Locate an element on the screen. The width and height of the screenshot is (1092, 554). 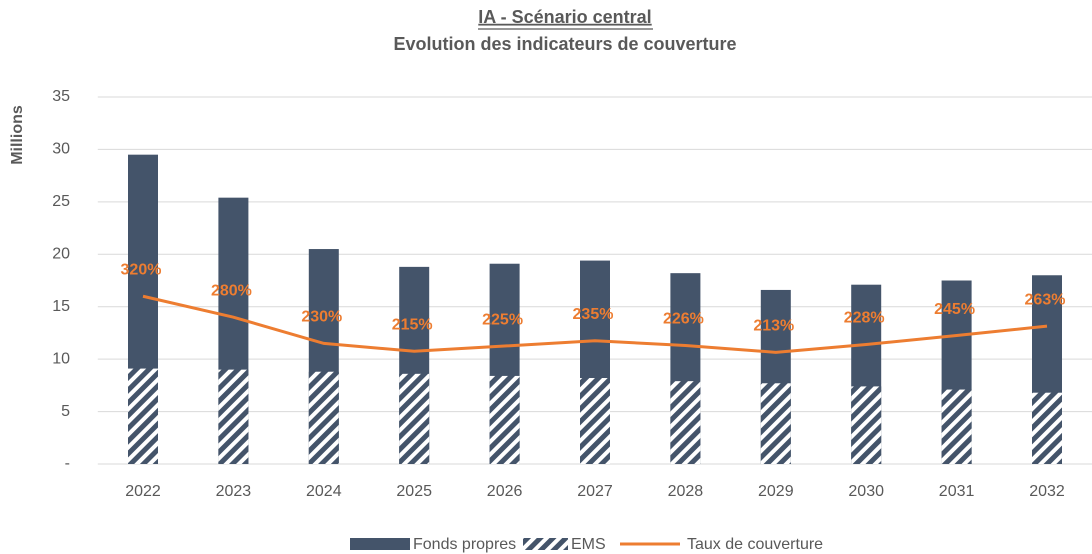
x-tick-label: 2030 is located at coordinates (866, 491).